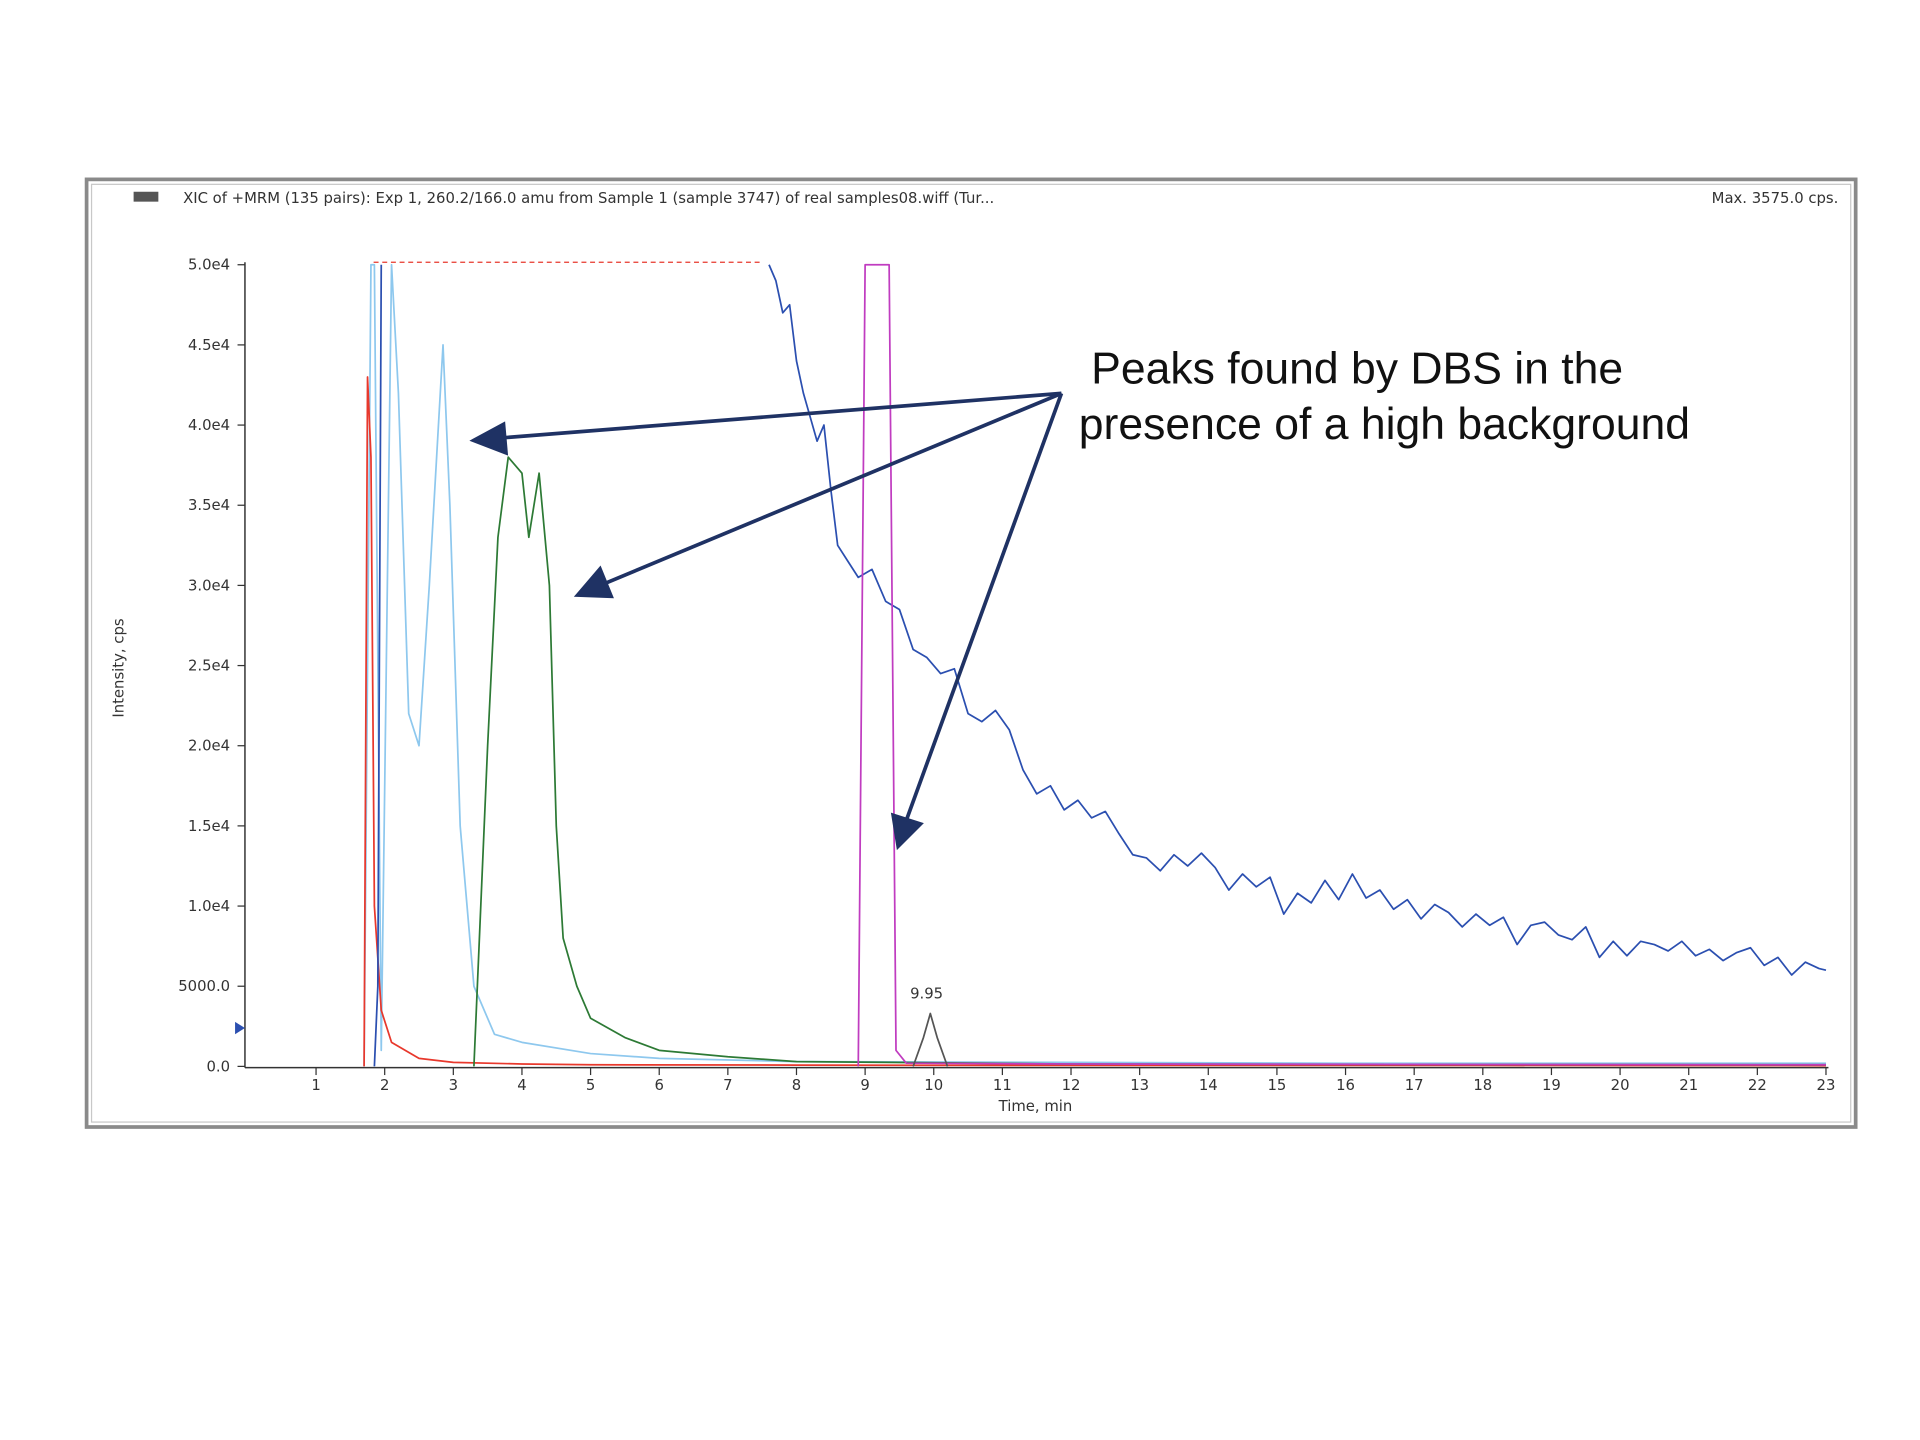  Describe the element at coordinates (1276, 1085) in the screenshot. I see `x-tick-label: 15` at that location.